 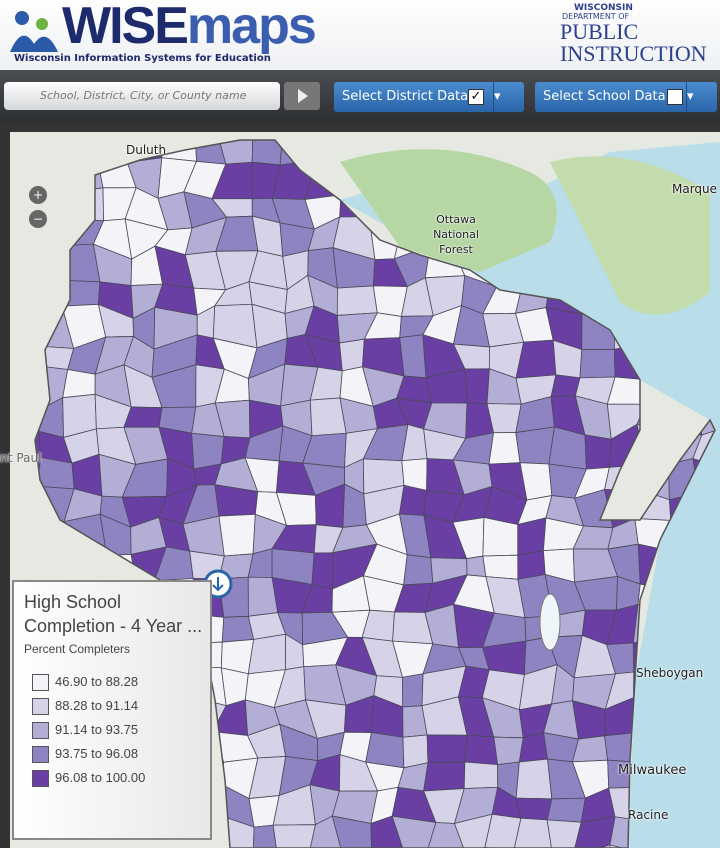 I want to click on logo-text: WISE, so click(x=125, y=27).